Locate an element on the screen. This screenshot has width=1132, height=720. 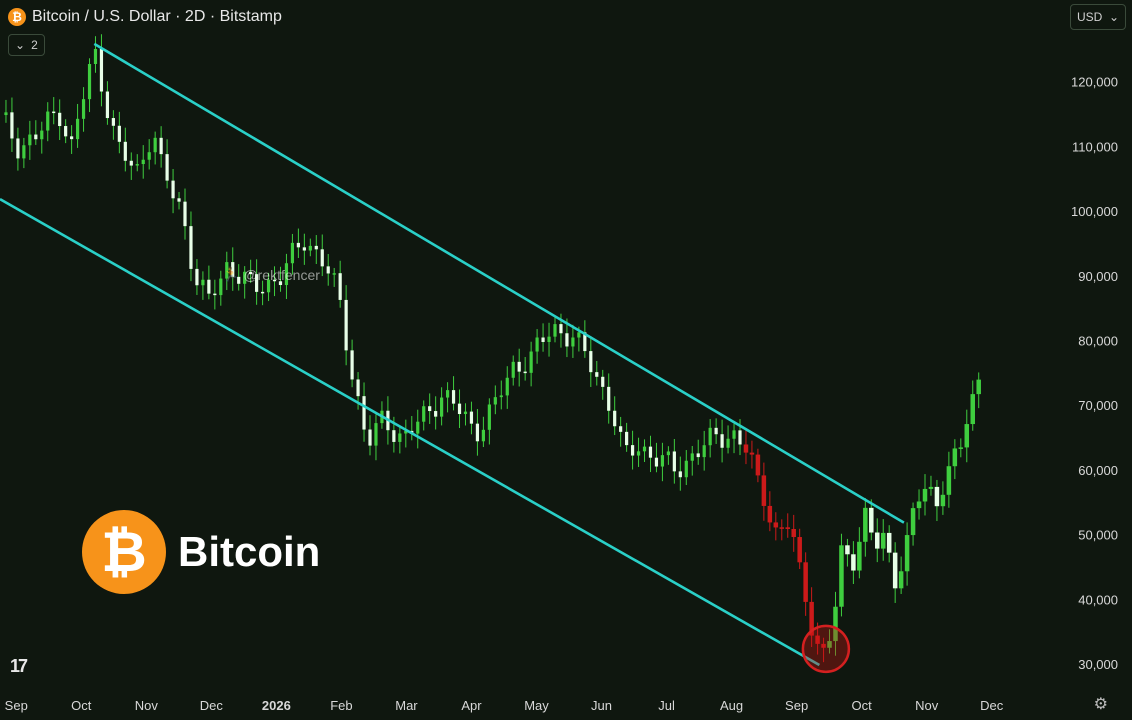
tradingview-logo-icon: 17 is located at coordinates (19, 666).